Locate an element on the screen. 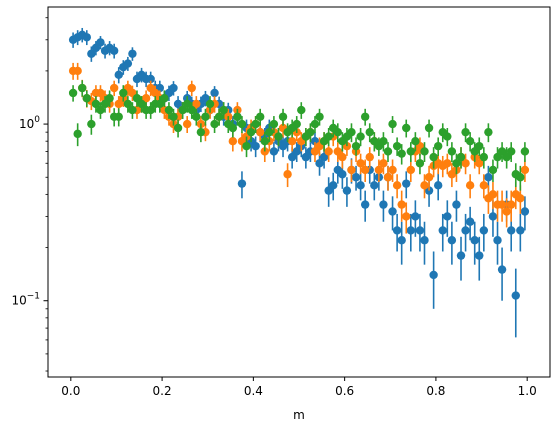 Image resolution: width=558 pixels, height=432 pixels. x-axis-label: m is located at coordinates (299, 415).